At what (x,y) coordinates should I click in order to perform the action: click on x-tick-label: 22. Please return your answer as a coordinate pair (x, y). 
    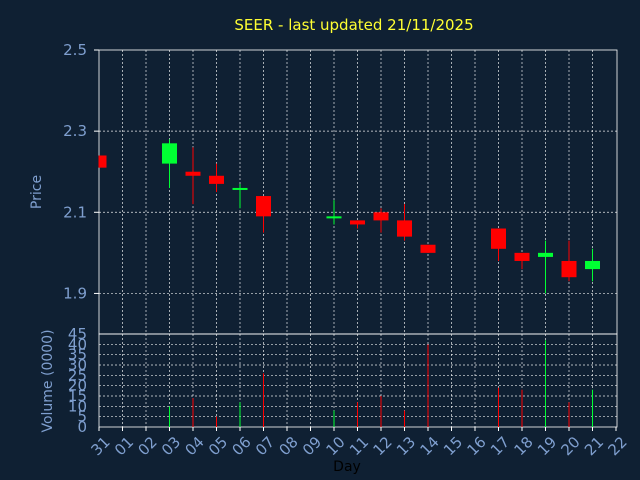
    Looking at the image, I should click on (618, 446).